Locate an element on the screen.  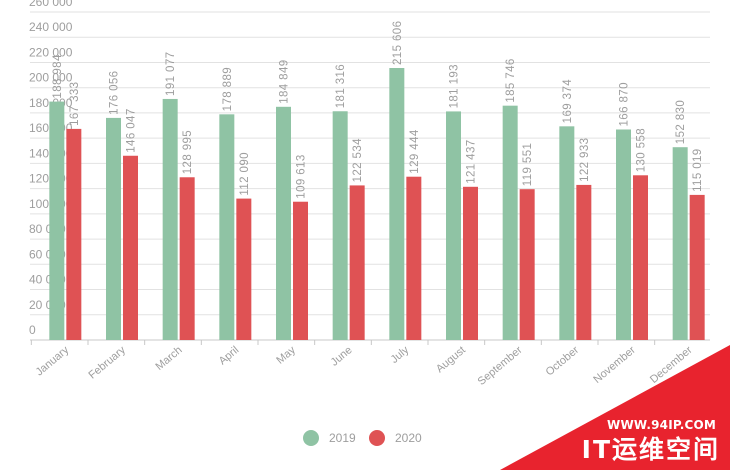
bar-2019-march is located at coordinates (170, 219).